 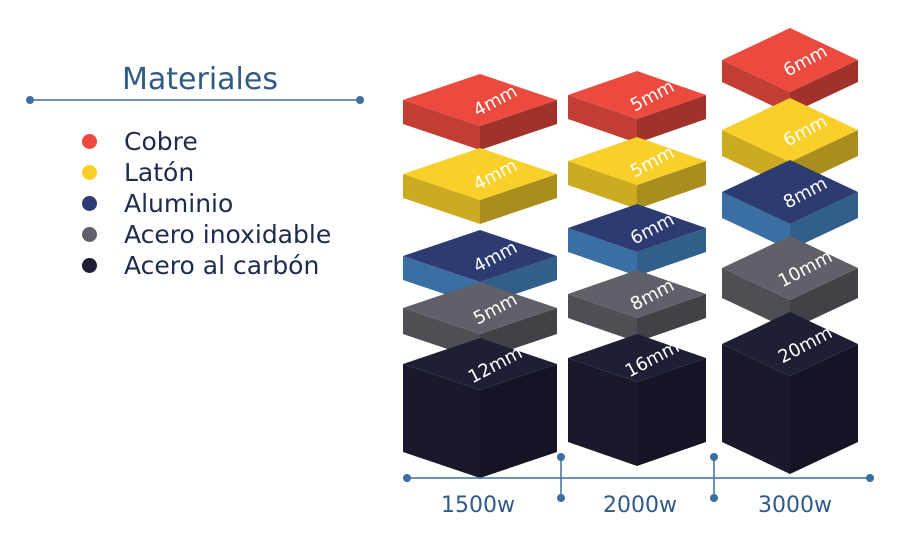 I want to click on block-laton: 4mm, so click(x=480, y=186).